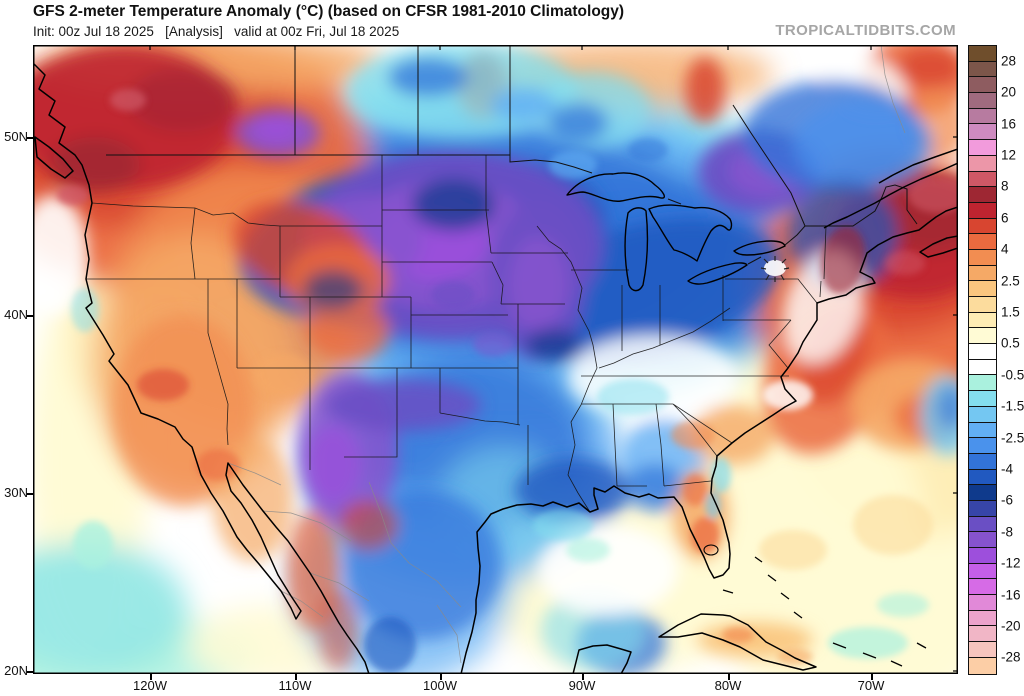 Image resolution: width=1024 pixels, height=696 pixels. Describe the element at coordinates (1007, 532) in the screenshot. I see `colorbar-label: -8` at that location.